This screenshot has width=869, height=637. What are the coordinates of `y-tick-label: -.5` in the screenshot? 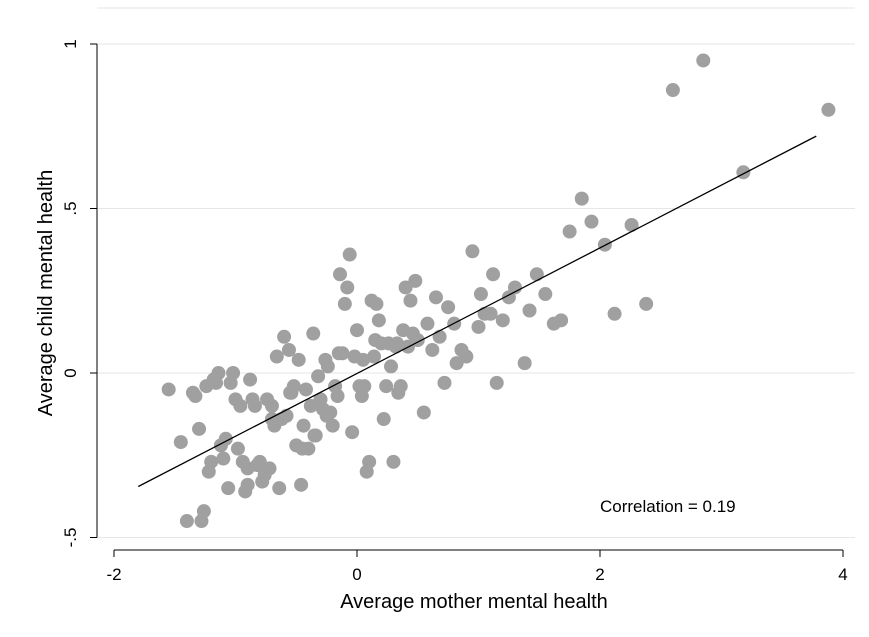 It's located at (70, 538).